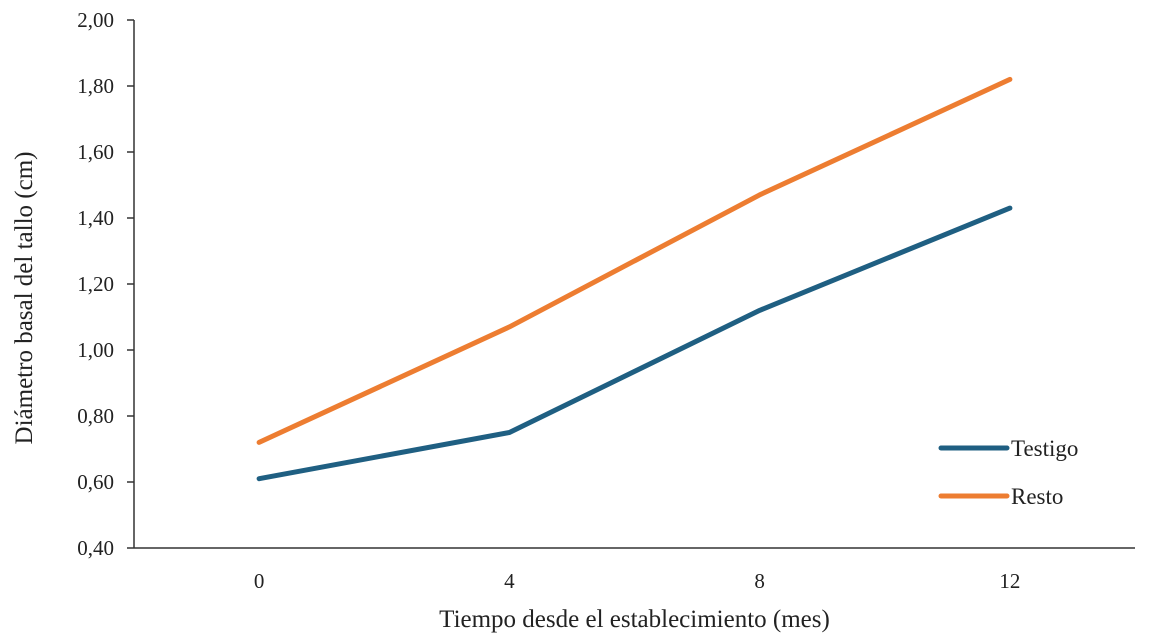 This screenshot has height=635, width=1153. Describe the element at coordinates (95, 284) in the screenshot. I see `y-tick-label: 1,20` at that location.